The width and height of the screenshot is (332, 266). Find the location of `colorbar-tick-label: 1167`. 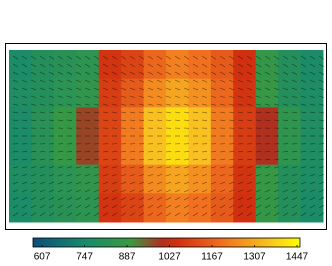

colorbar-tick-label: 1167 is located at coordinates (212, 257).